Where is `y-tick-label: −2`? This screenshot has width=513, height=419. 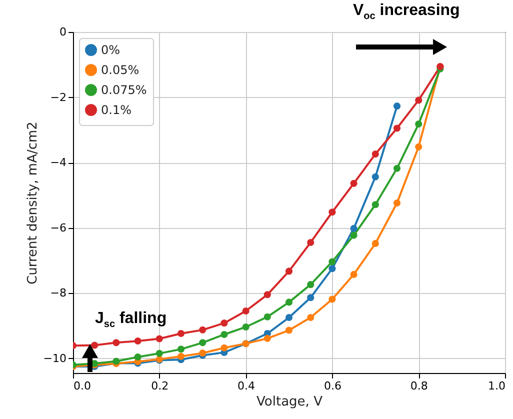 y-tick-label: −2 is located at coordinates (58, 97).